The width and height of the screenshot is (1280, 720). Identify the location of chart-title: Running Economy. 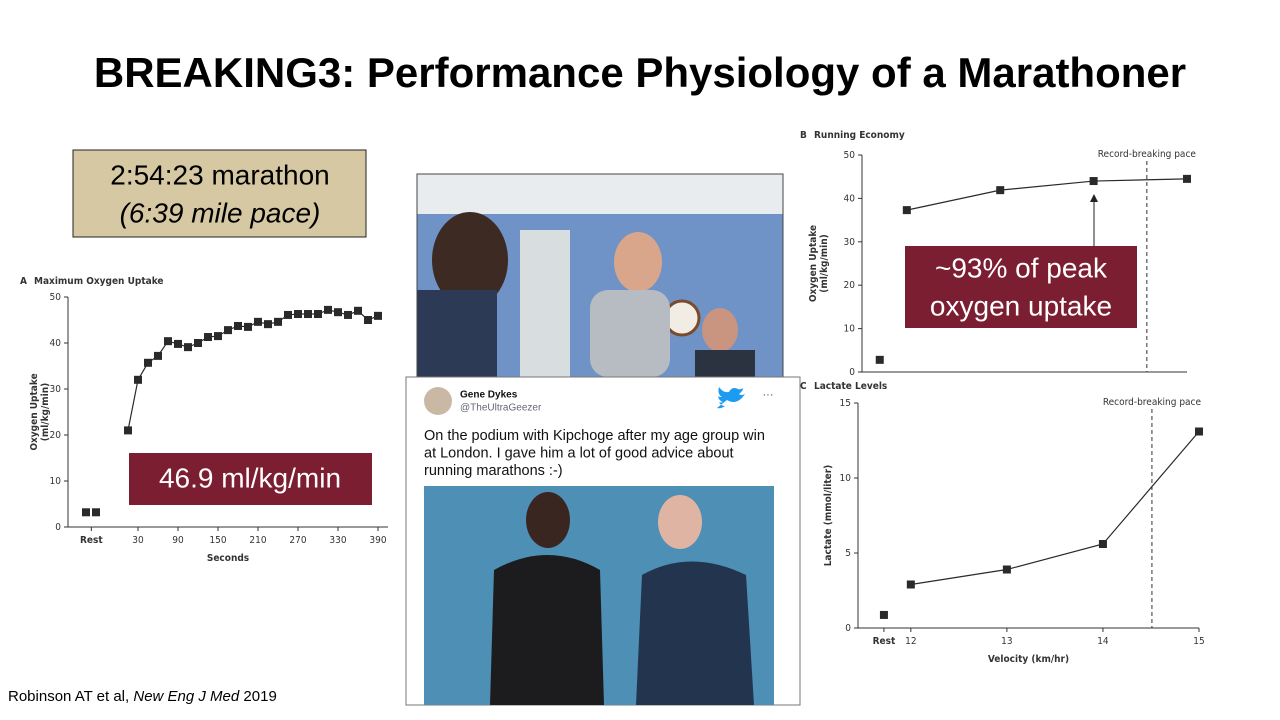
(859, 135).